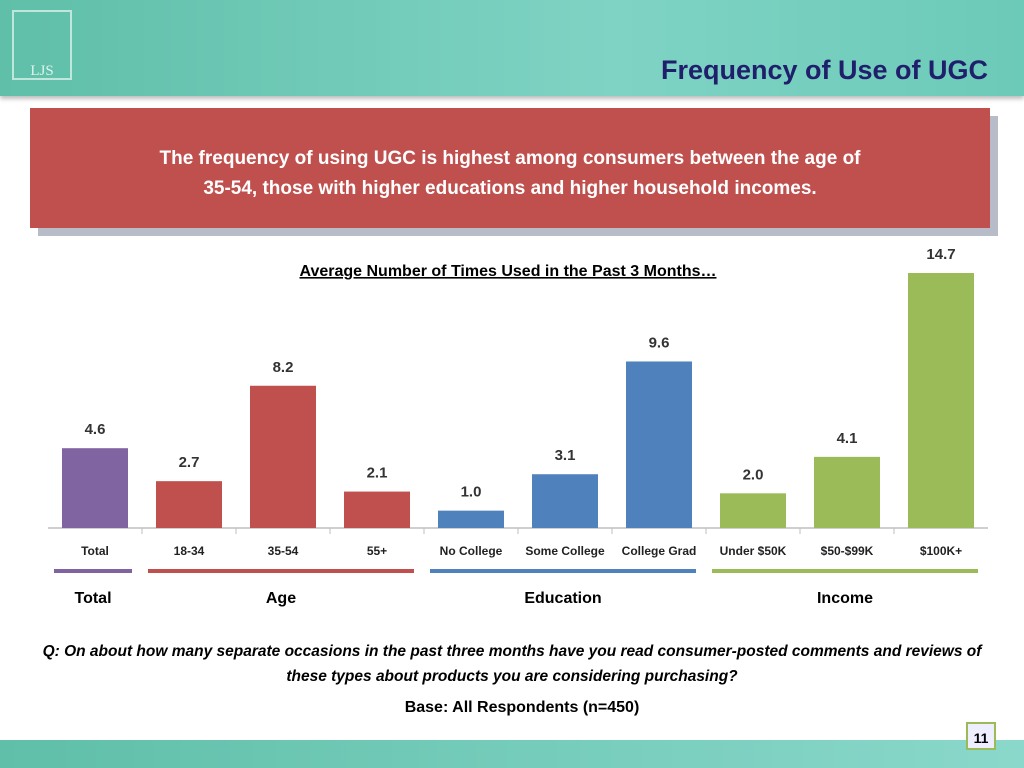 The image size is (1024, 768). What do you see at coordinates (941, 551) in the screenshot?
I see `x-tick-label: $100K+` at bounding box center [941, 551].